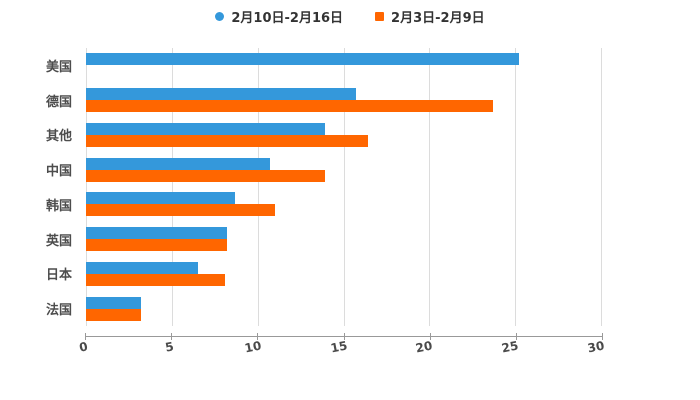  I want to click on y-label-5: 英国, so click(58, 241).